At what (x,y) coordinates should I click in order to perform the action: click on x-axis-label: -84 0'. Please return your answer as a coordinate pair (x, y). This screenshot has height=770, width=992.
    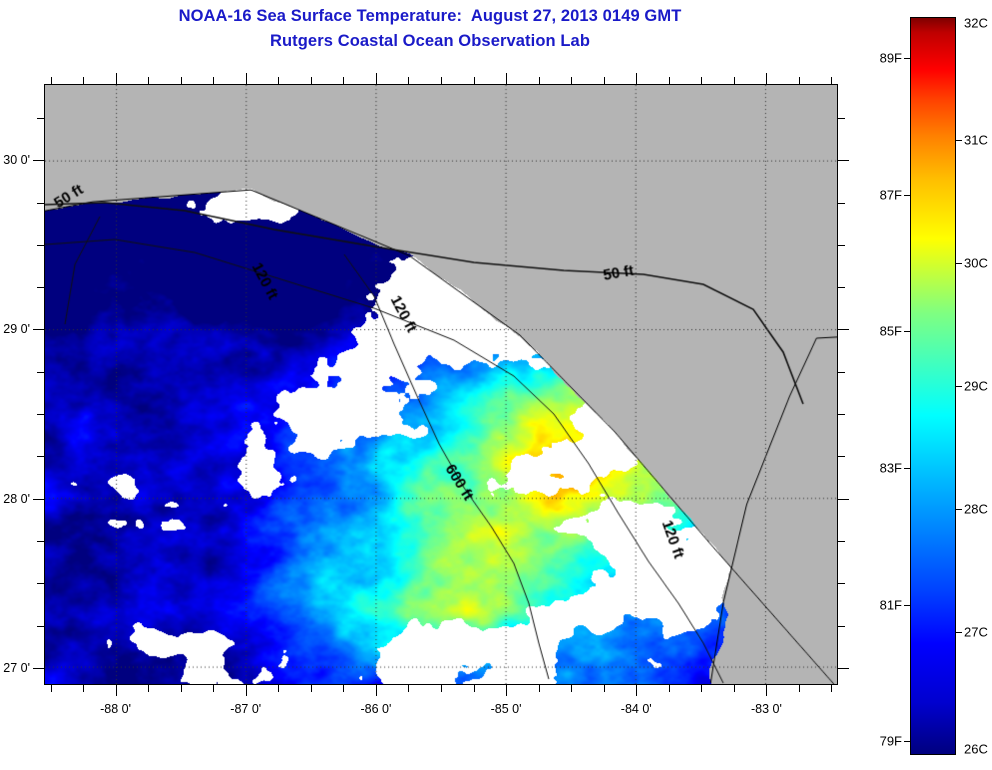
    Looking at the image, I should click on (636, 709).